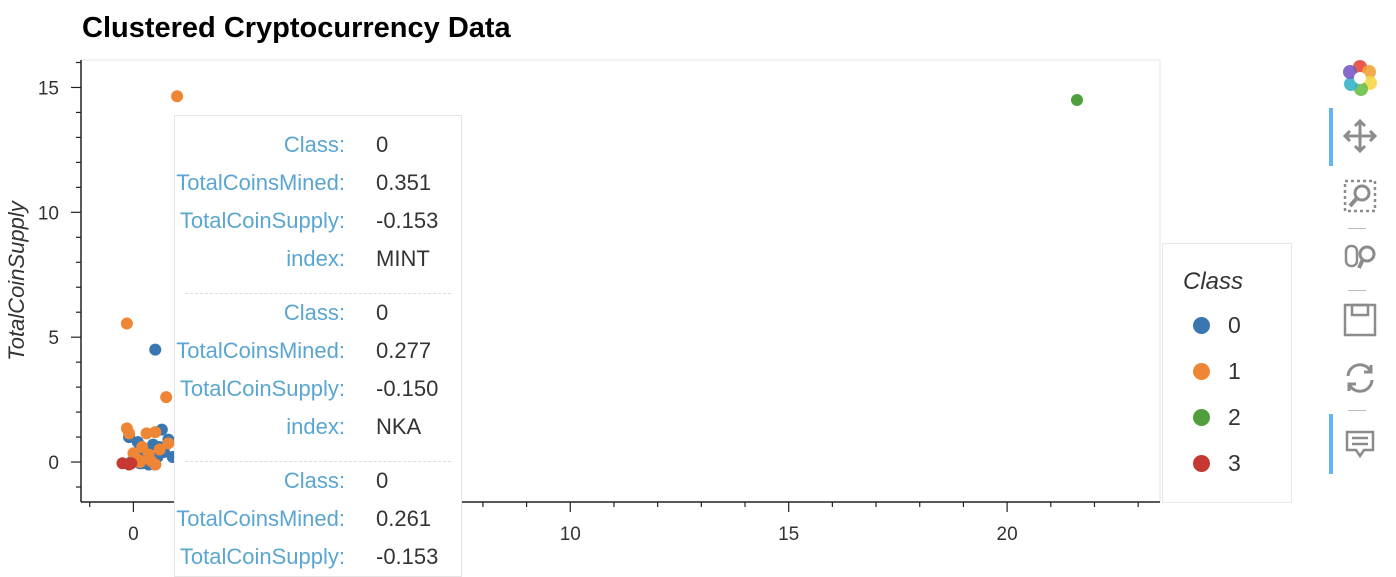 This screenshot has width=1396, height=577. Describe the element at coordinates (48, 213) in the screenshot. I see `y-tick-label: 10` at that location.